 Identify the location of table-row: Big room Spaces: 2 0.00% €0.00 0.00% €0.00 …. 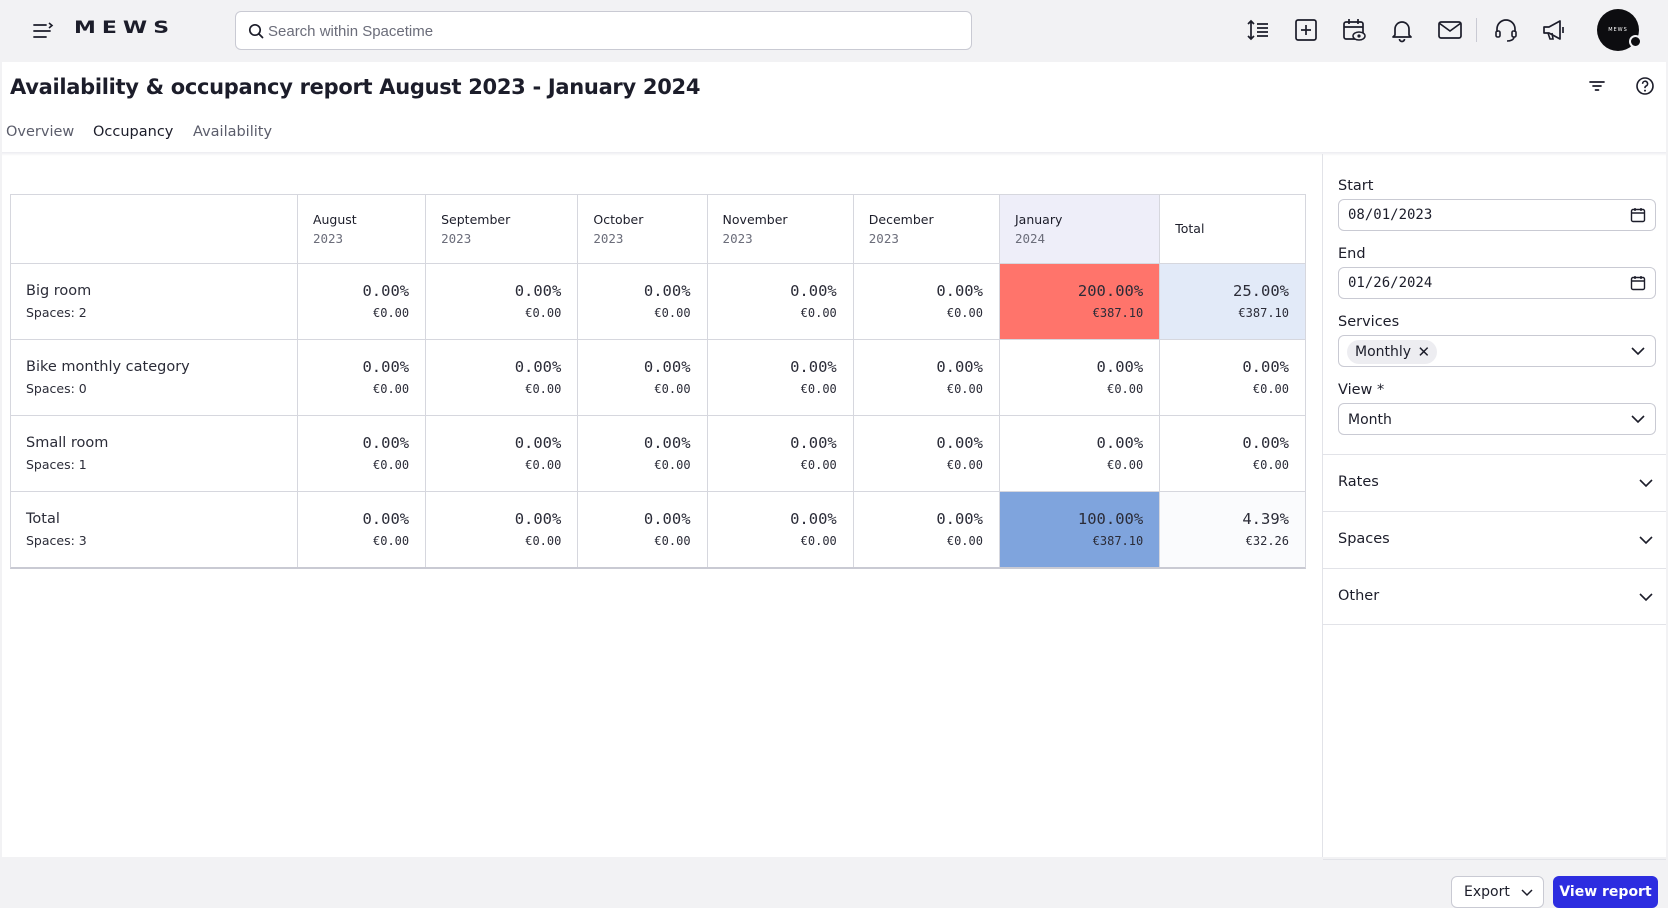
(658, 301).